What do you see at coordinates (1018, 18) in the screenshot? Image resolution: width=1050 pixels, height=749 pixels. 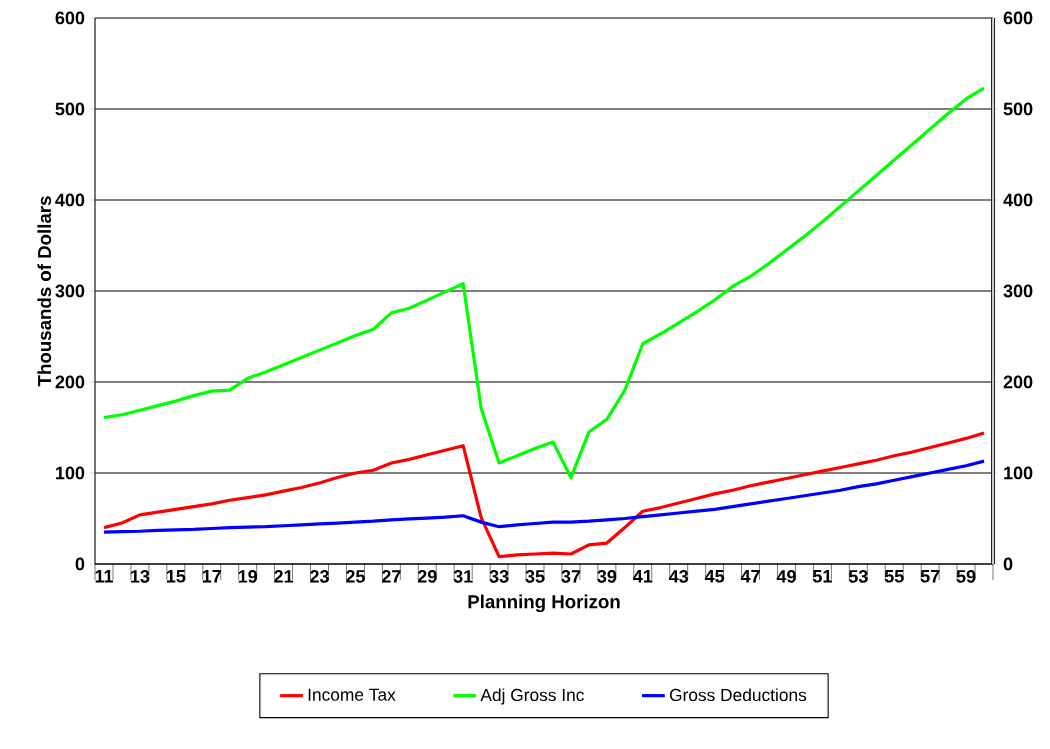 I see `y2-tick-label: 600` at bounding box center [1018, 18].